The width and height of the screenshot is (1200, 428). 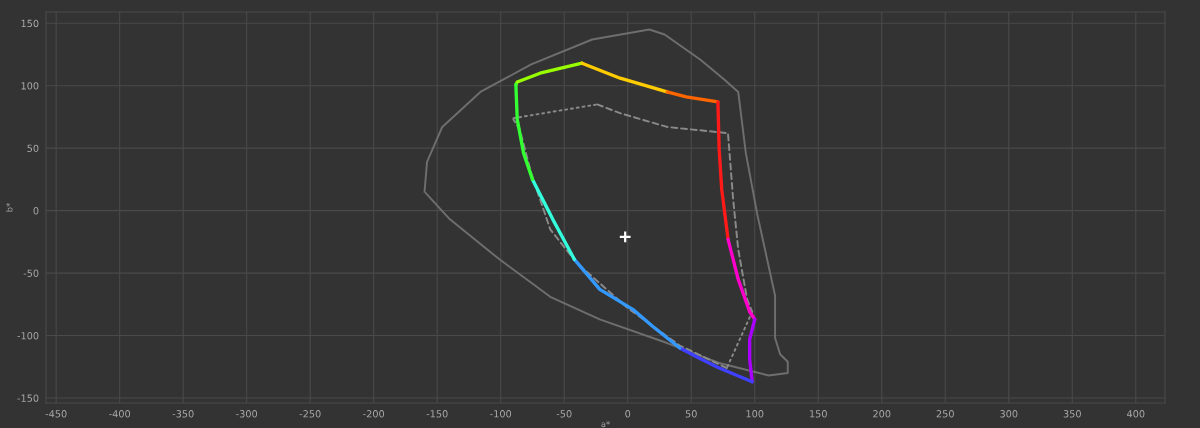 What do you see at coordinates (564, 414) in the screenshot?
I see `x-tick-label: -50` at bounding box center [564, 414].